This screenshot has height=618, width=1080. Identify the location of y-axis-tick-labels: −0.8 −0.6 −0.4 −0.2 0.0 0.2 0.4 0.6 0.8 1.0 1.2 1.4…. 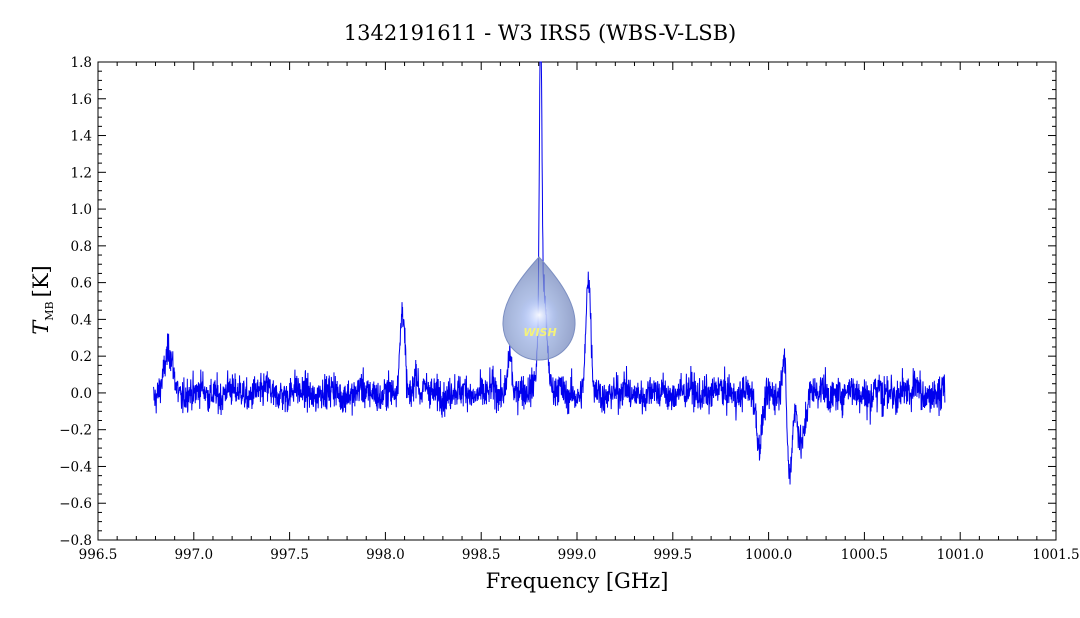
(75, 302).